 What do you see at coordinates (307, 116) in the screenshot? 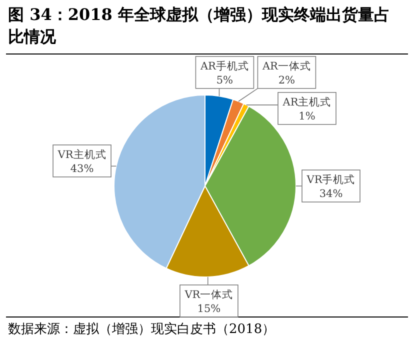
I see `data-label: 1%` at bounding box center [307, 116].